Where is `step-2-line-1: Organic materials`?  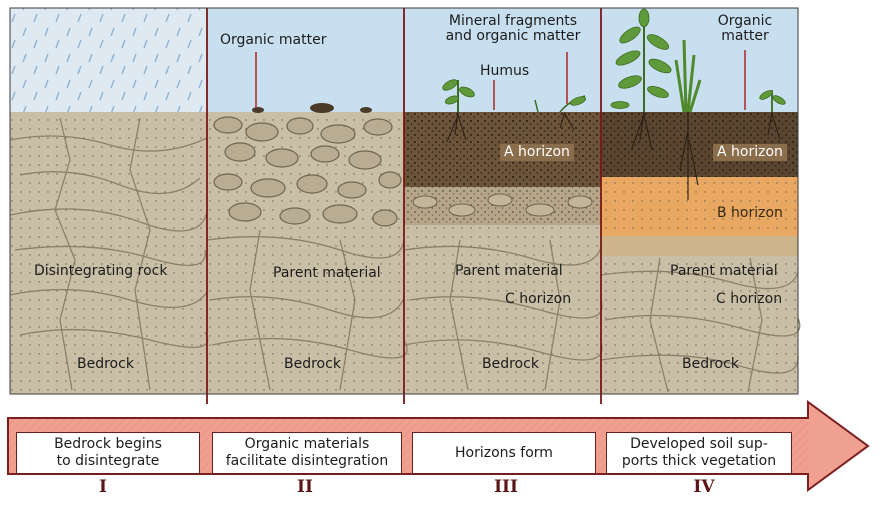
step-2-line-1: Organic materials is located at coordinates (307, 444).